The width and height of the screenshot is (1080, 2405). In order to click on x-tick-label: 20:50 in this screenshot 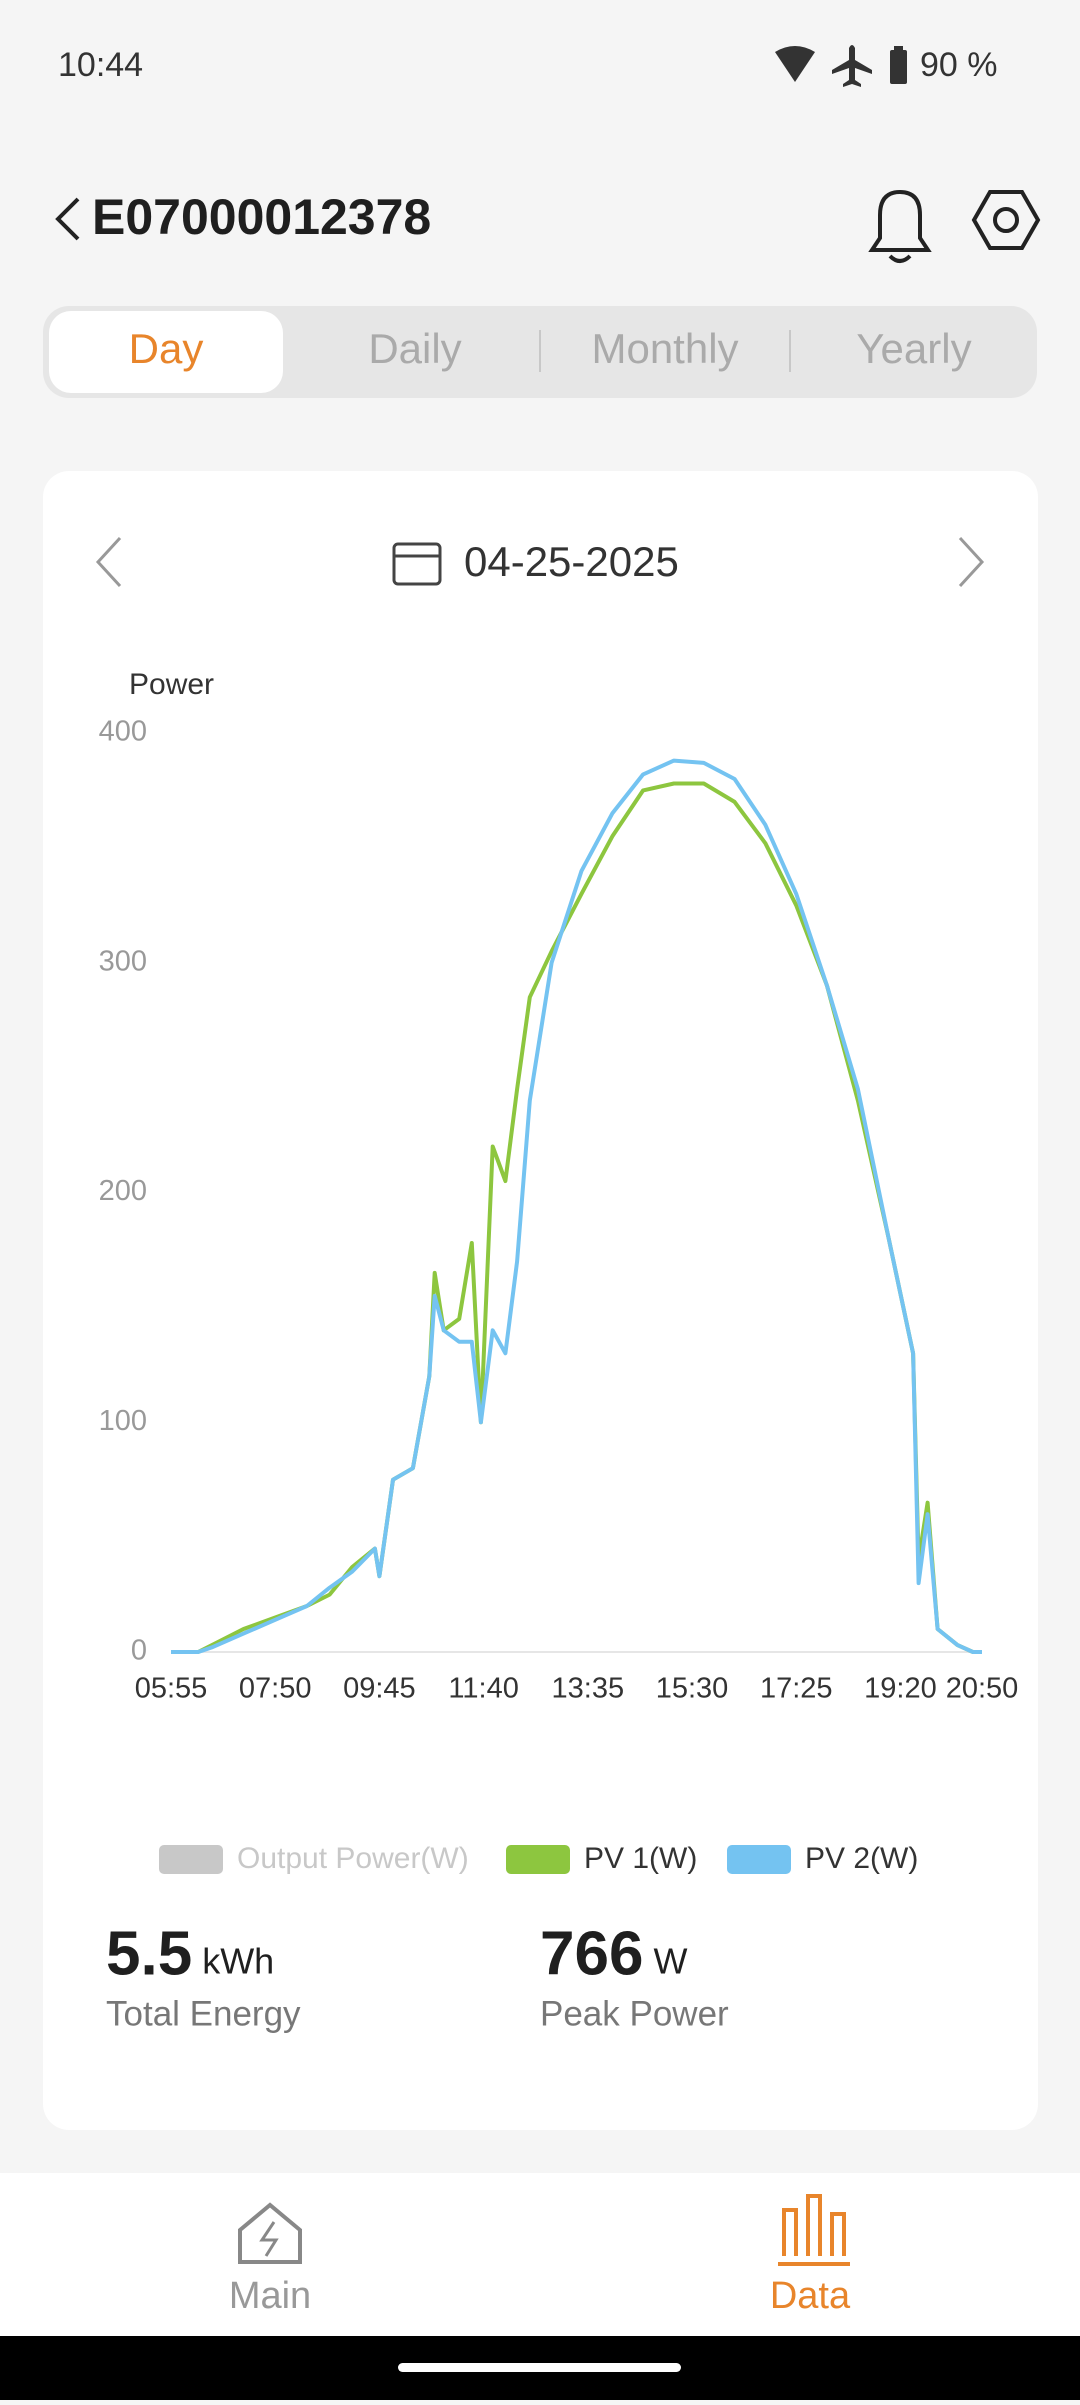, I will do `click(982, 1689)`.